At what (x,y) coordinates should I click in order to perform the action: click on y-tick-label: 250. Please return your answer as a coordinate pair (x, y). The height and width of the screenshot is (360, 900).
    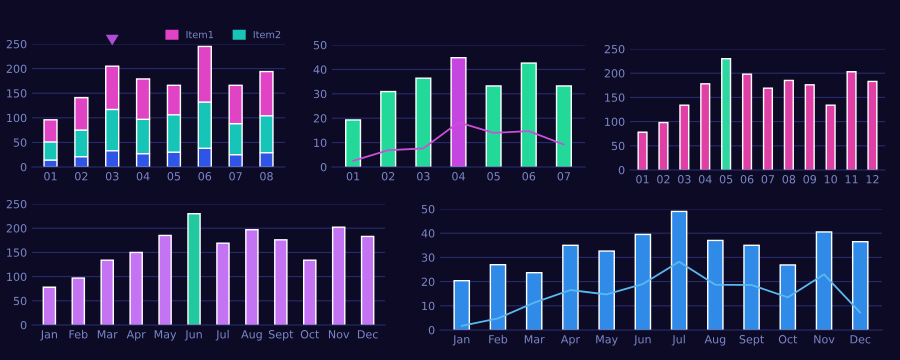
    Looking at the image, I should click on (16, 44).